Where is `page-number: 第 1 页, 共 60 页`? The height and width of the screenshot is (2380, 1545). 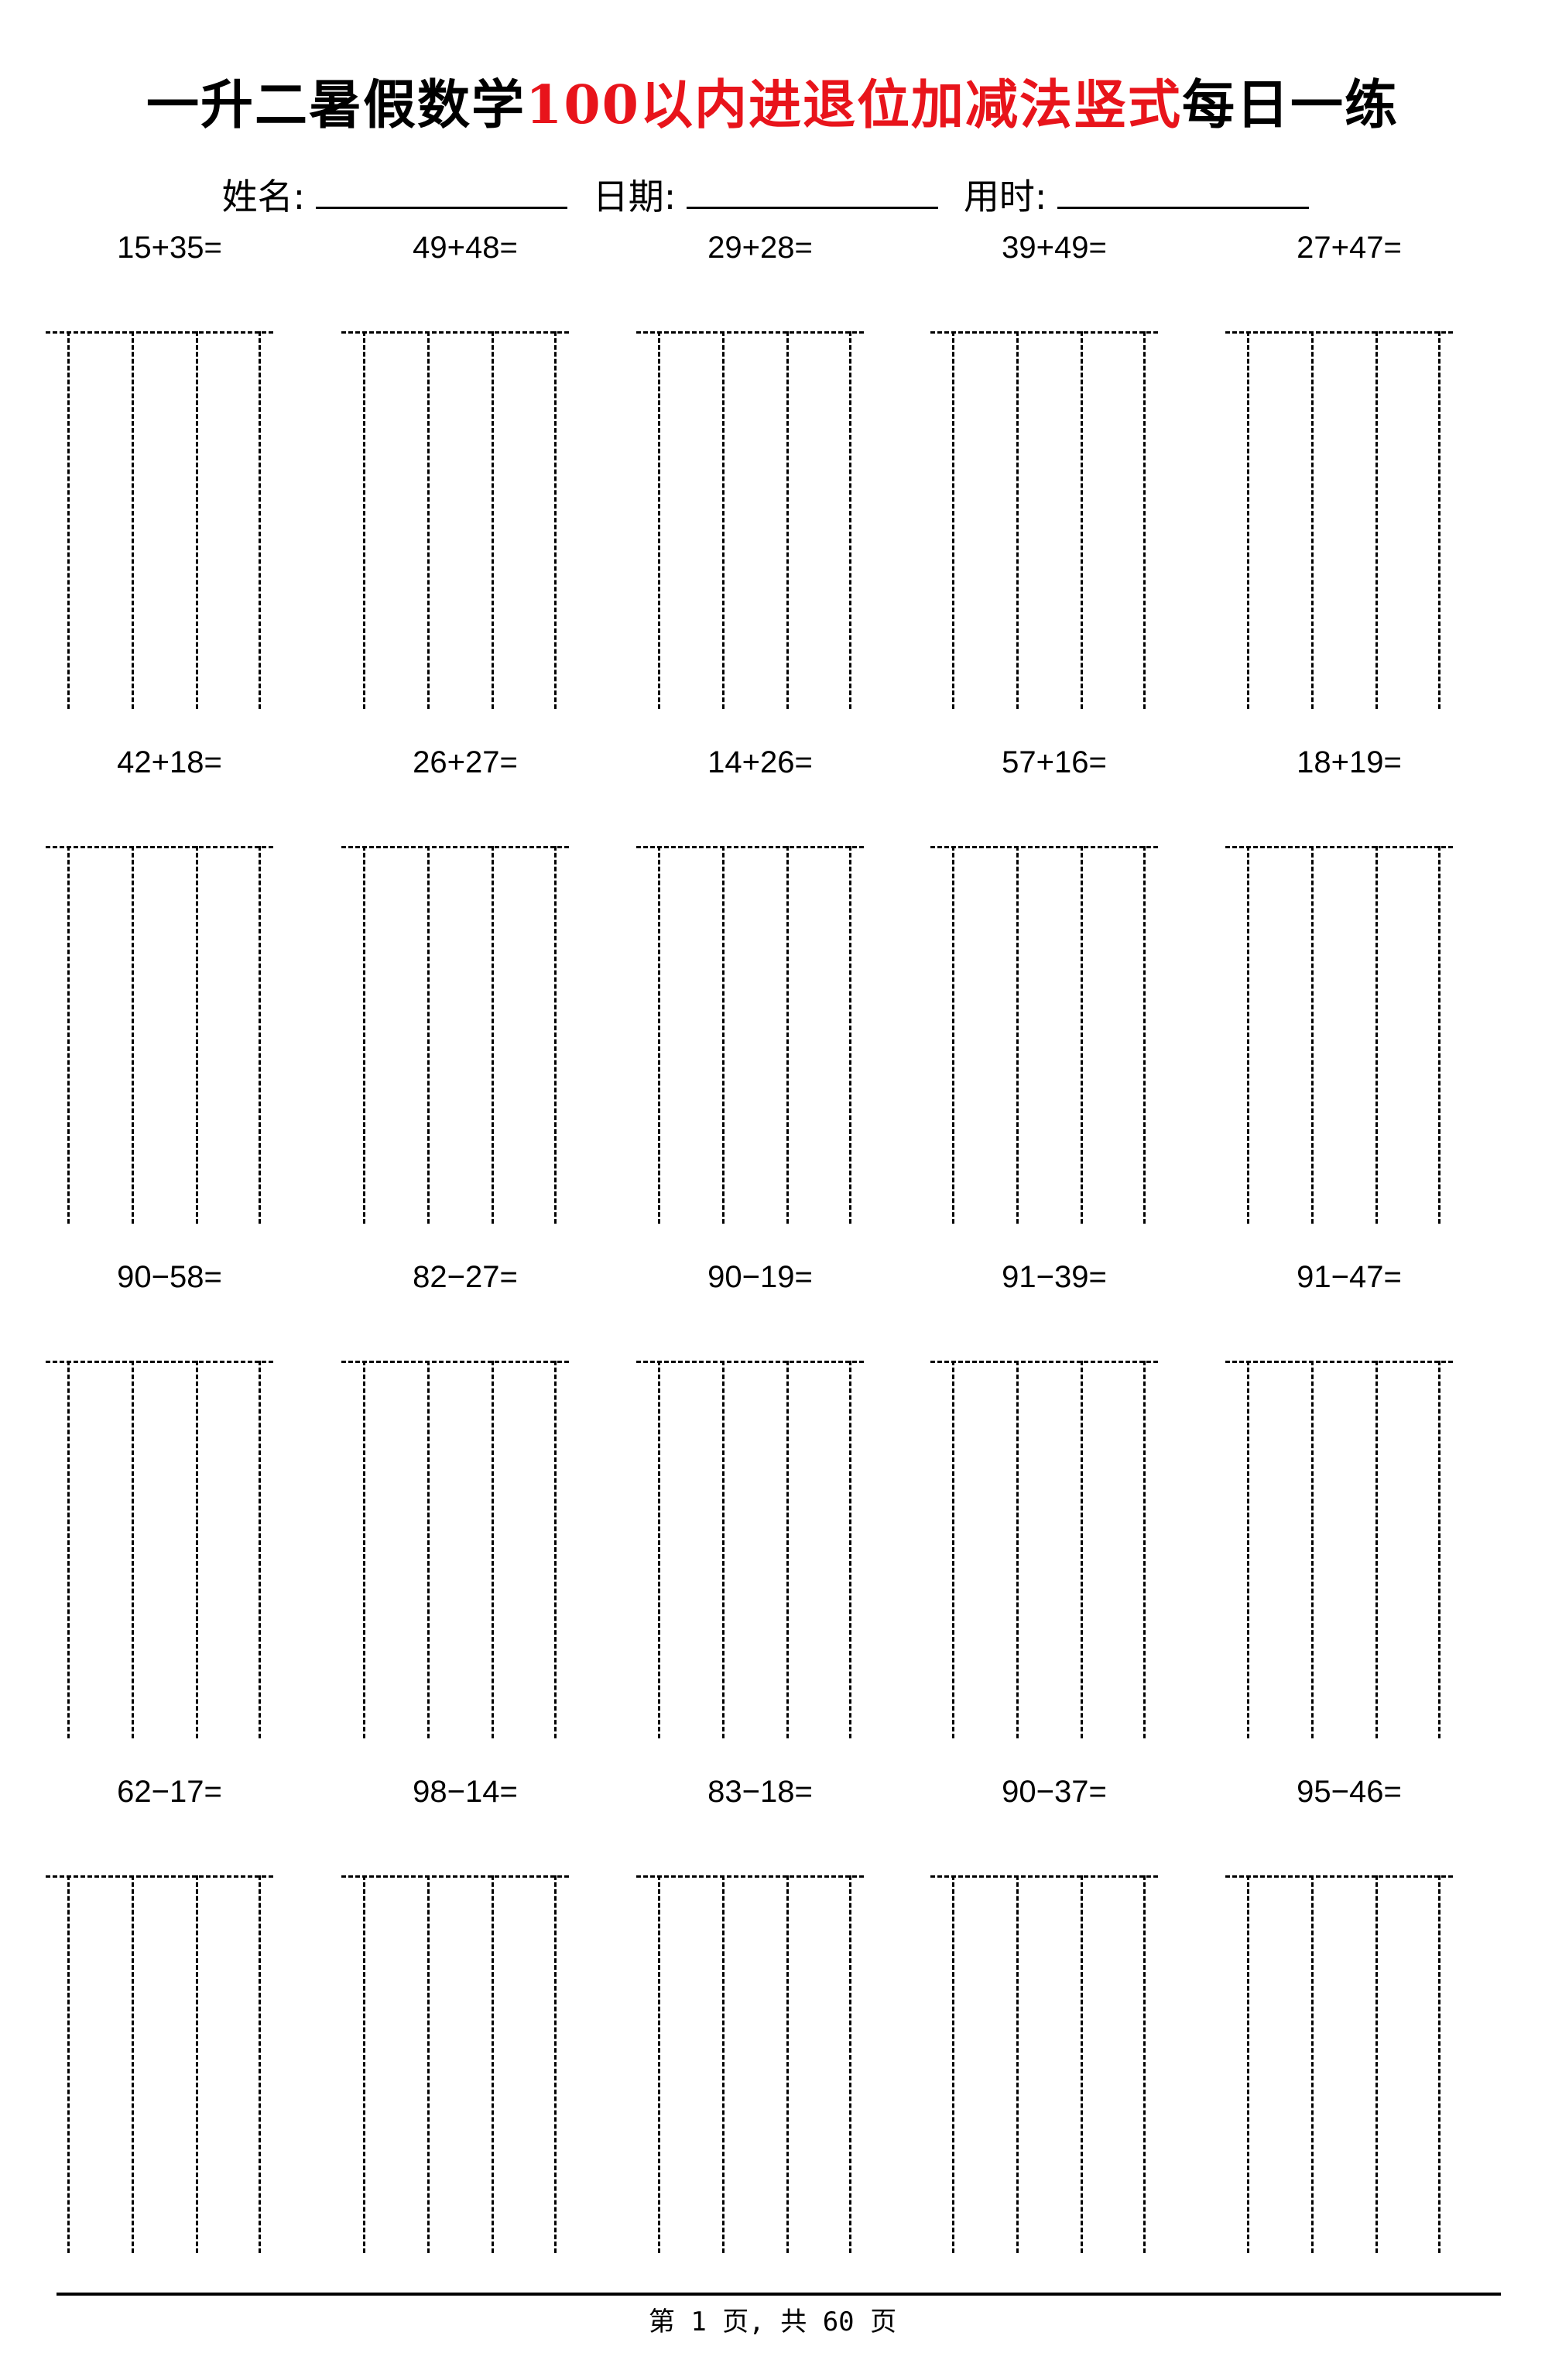 page-number: 第 1 页, 共 60 页 is located at coordinates (772, 2321).